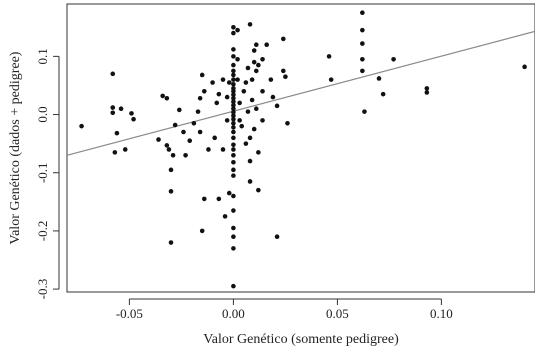 The height and width of the screenshot is (348, 535). I want to click on y-axis: -0.3 -0.2 -0.1 0.0 0.1, so click(47, 174).